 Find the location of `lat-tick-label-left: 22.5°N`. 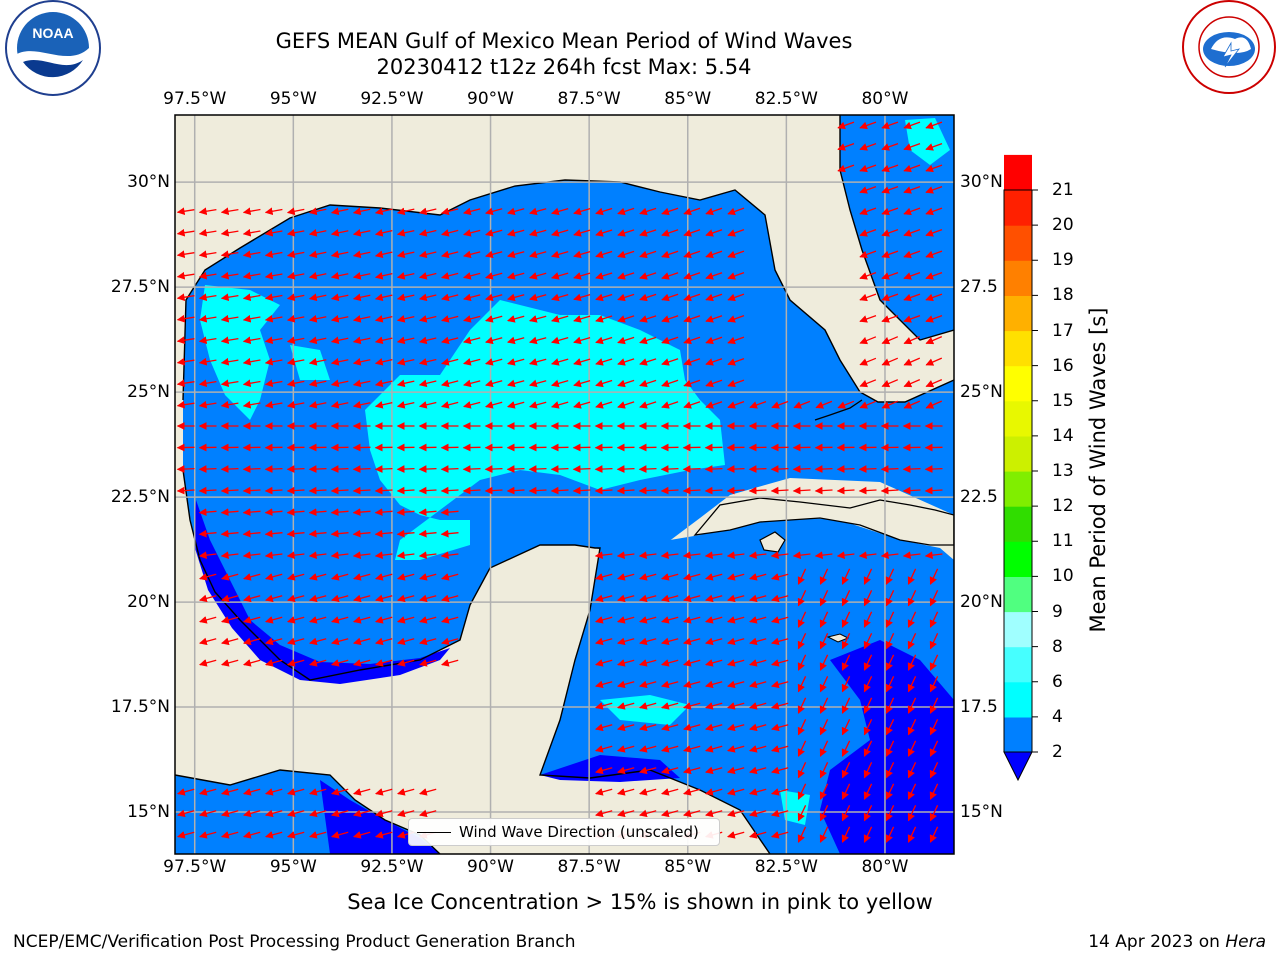

lat-tick-label-left: 22.5°N is located at coordinates (140, 497).